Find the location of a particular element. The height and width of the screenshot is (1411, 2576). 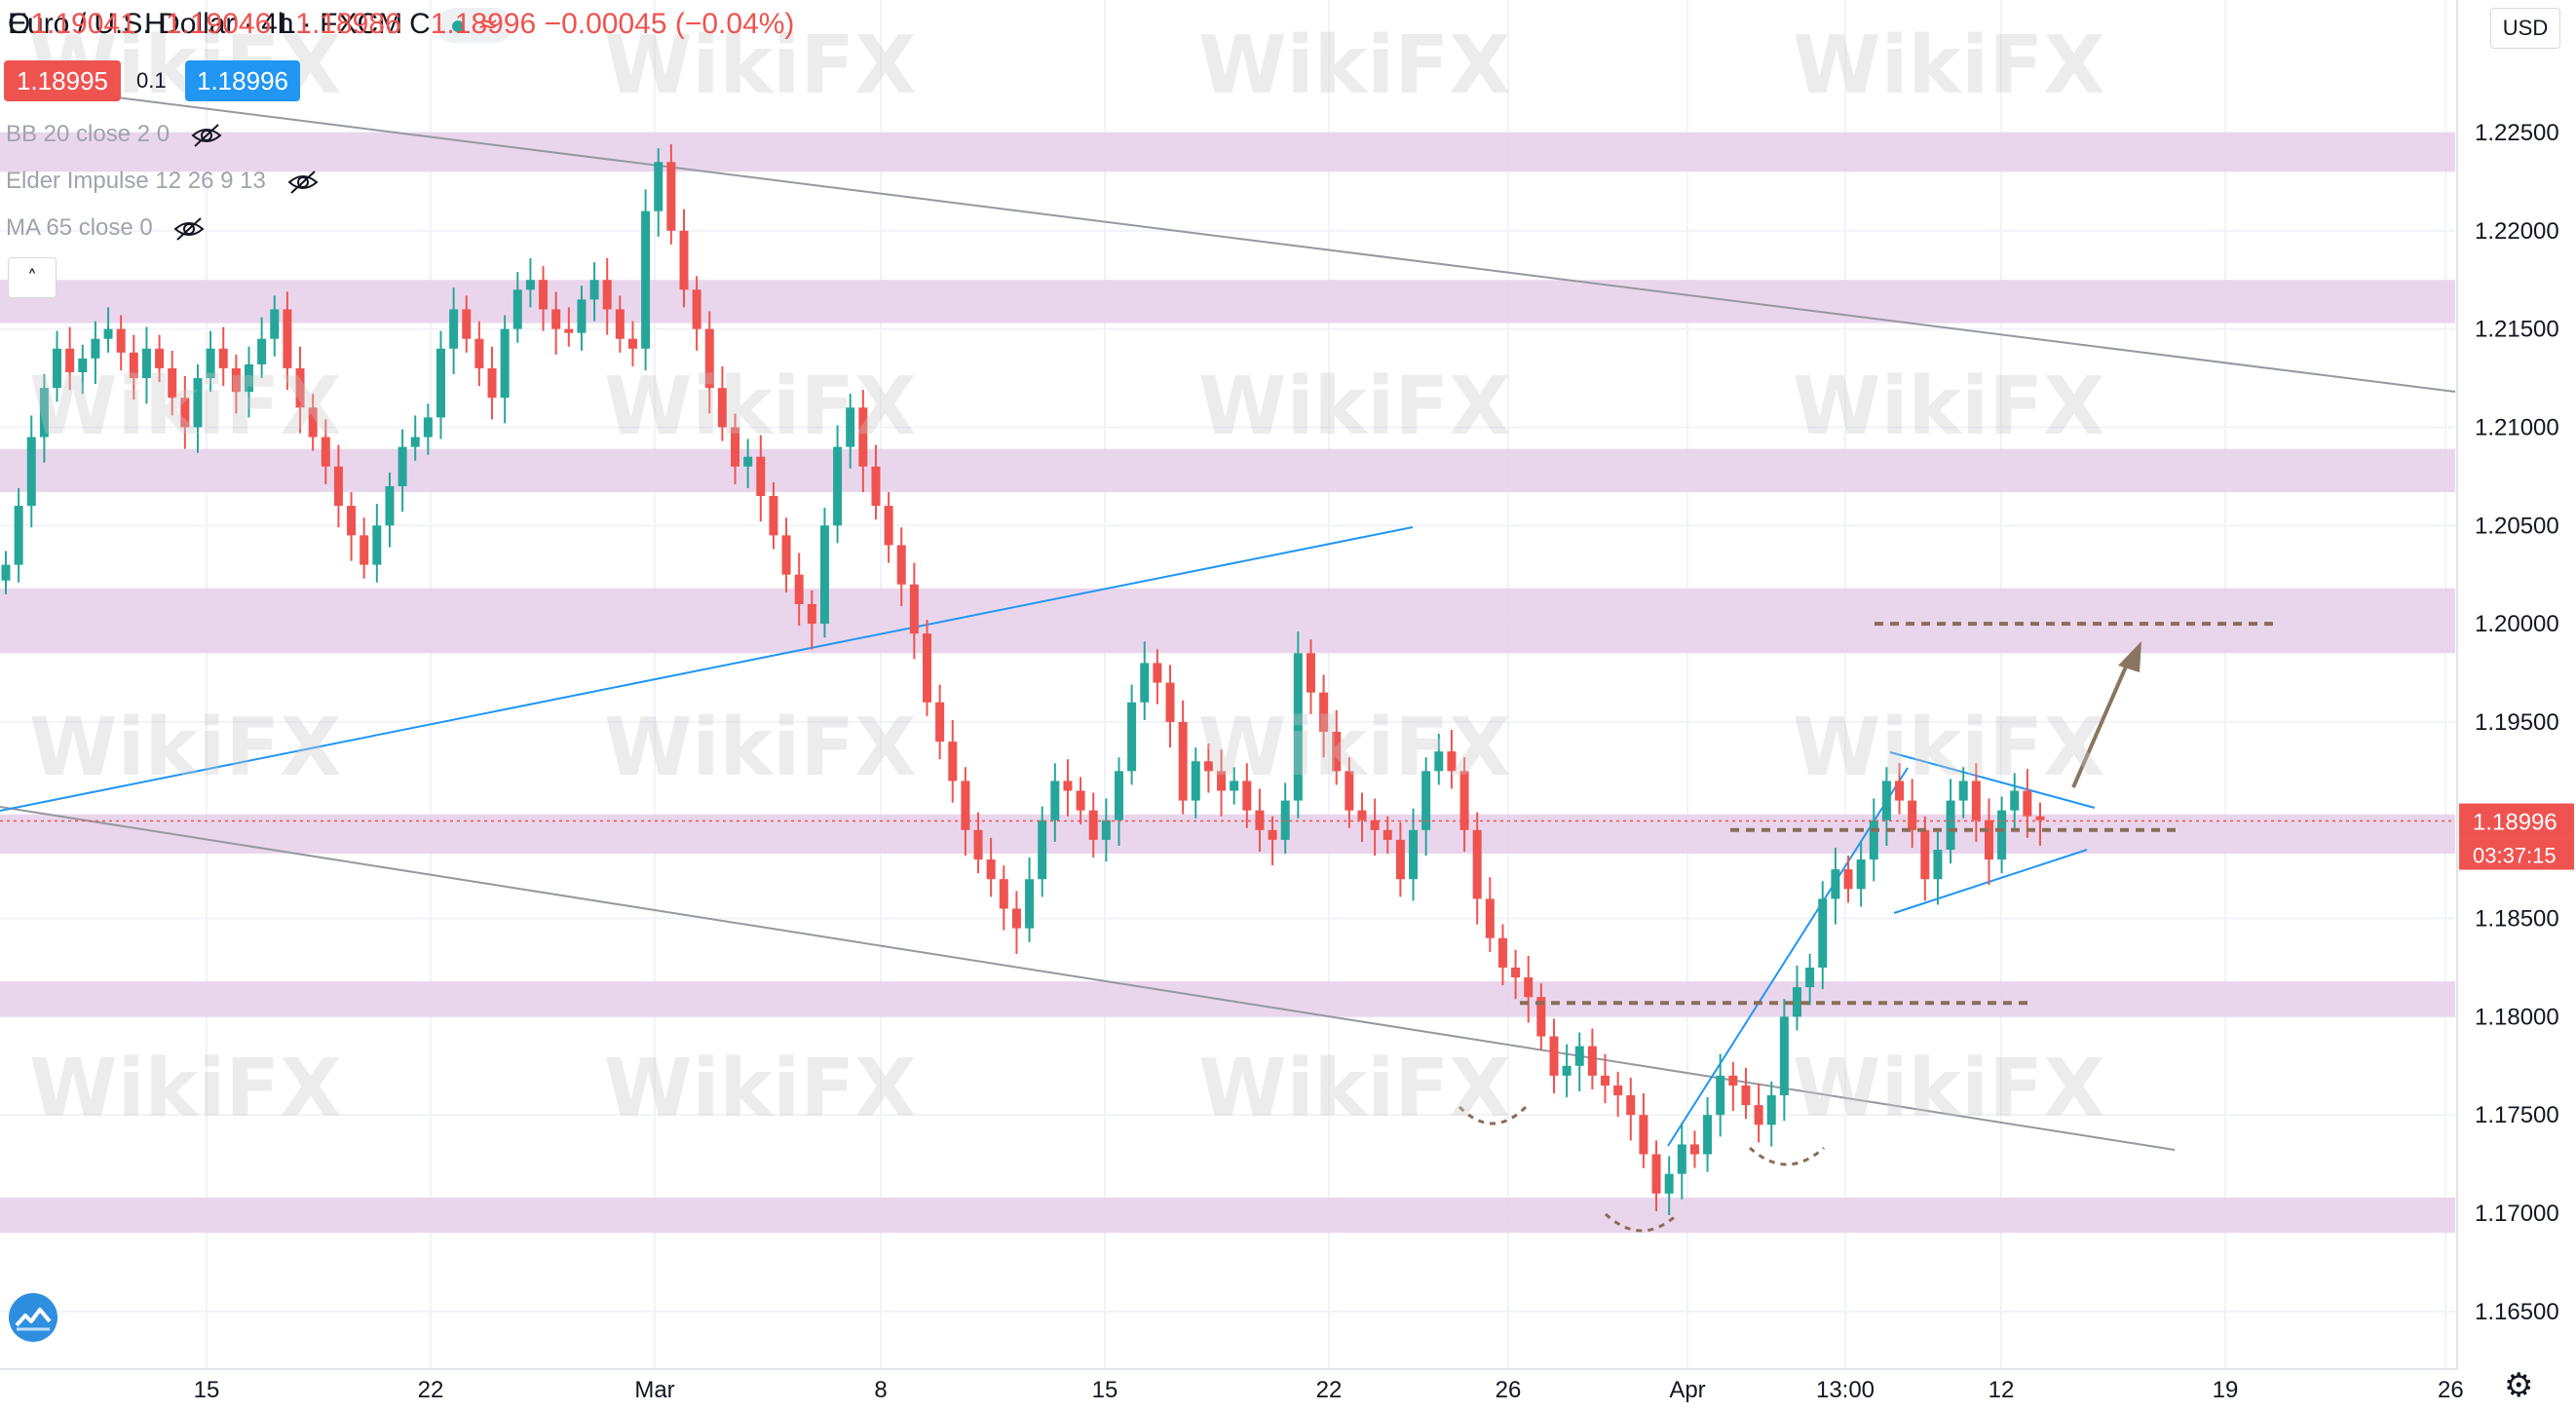

indicator-elder: Elder Impulse 12 26 9 13 is located at coordinates (163, 181).